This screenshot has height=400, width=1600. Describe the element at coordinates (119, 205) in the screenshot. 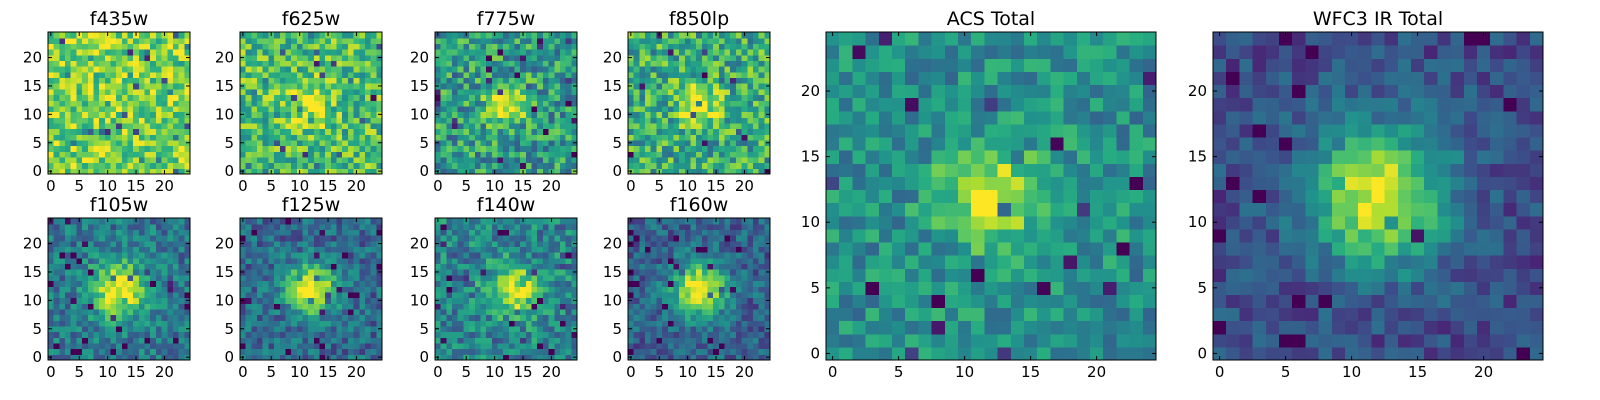

I see `panel-title: f105w` at that location.